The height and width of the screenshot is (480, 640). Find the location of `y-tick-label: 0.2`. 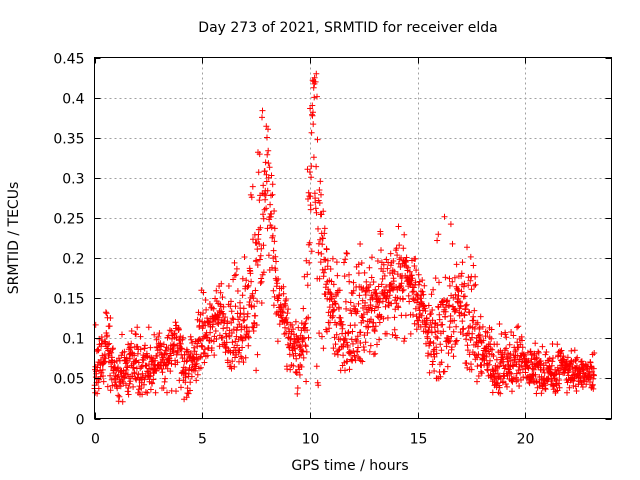

y-tick-label: 0.2 is located at coordinates (73, 260).